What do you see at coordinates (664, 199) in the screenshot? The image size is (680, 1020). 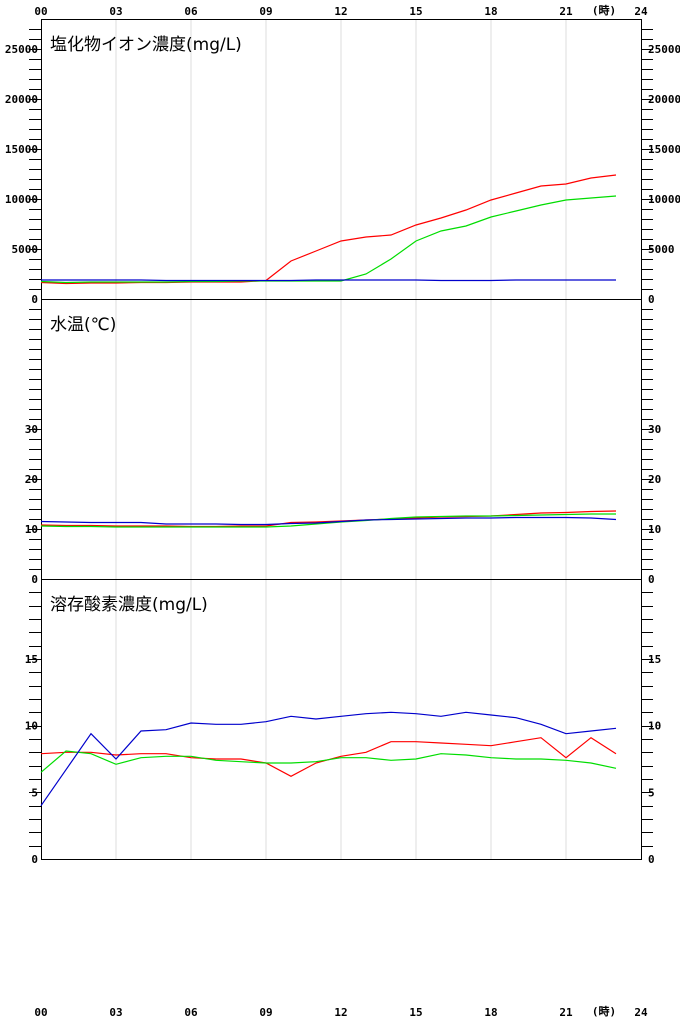 I see `y-tick-label-right: 10000` at bounding box center [664, 199].